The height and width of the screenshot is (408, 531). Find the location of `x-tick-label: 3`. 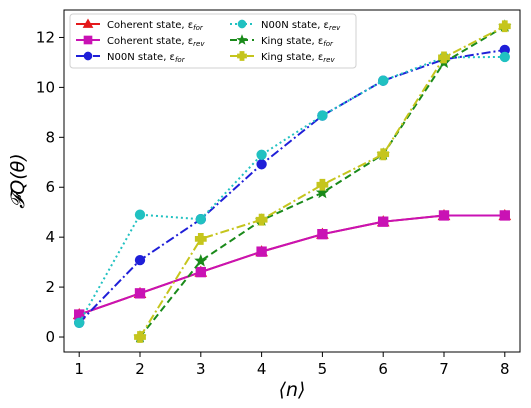

x-tick-label: 3 is located at coordinates (201, 369).